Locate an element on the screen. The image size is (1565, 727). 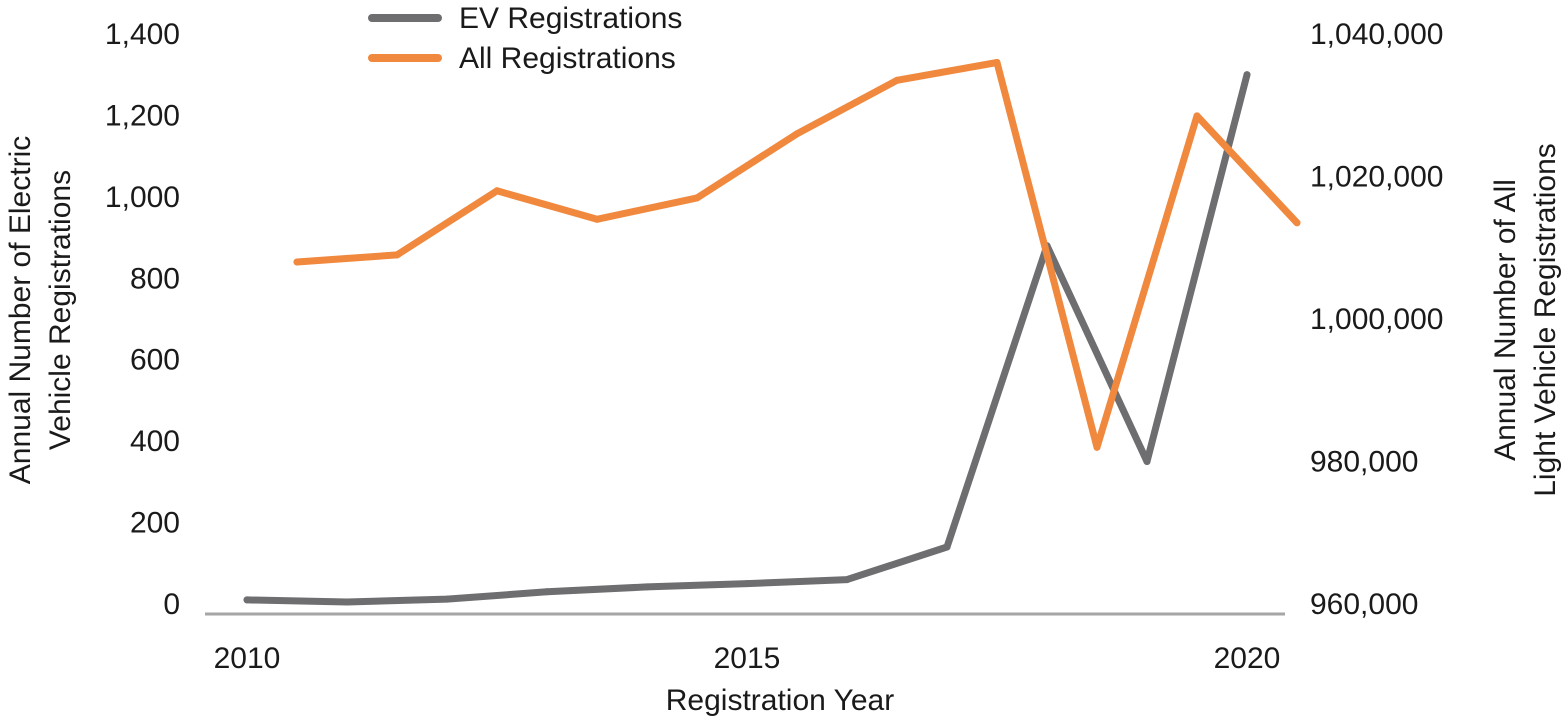
y-left-tick-label: 800 is located at coordinates (155, 278).